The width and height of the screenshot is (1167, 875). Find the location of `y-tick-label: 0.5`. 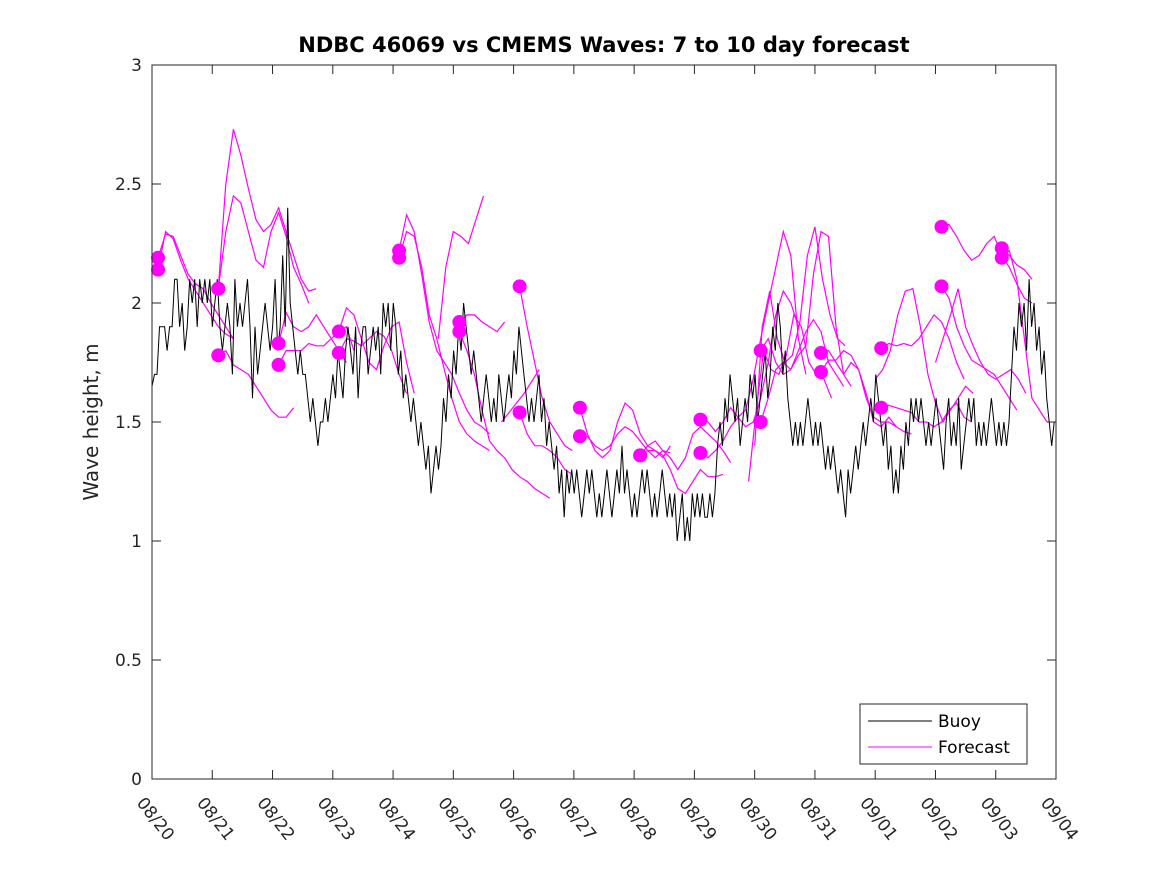

y-tick-label: 0.5 is located at coordinates (128, 661).